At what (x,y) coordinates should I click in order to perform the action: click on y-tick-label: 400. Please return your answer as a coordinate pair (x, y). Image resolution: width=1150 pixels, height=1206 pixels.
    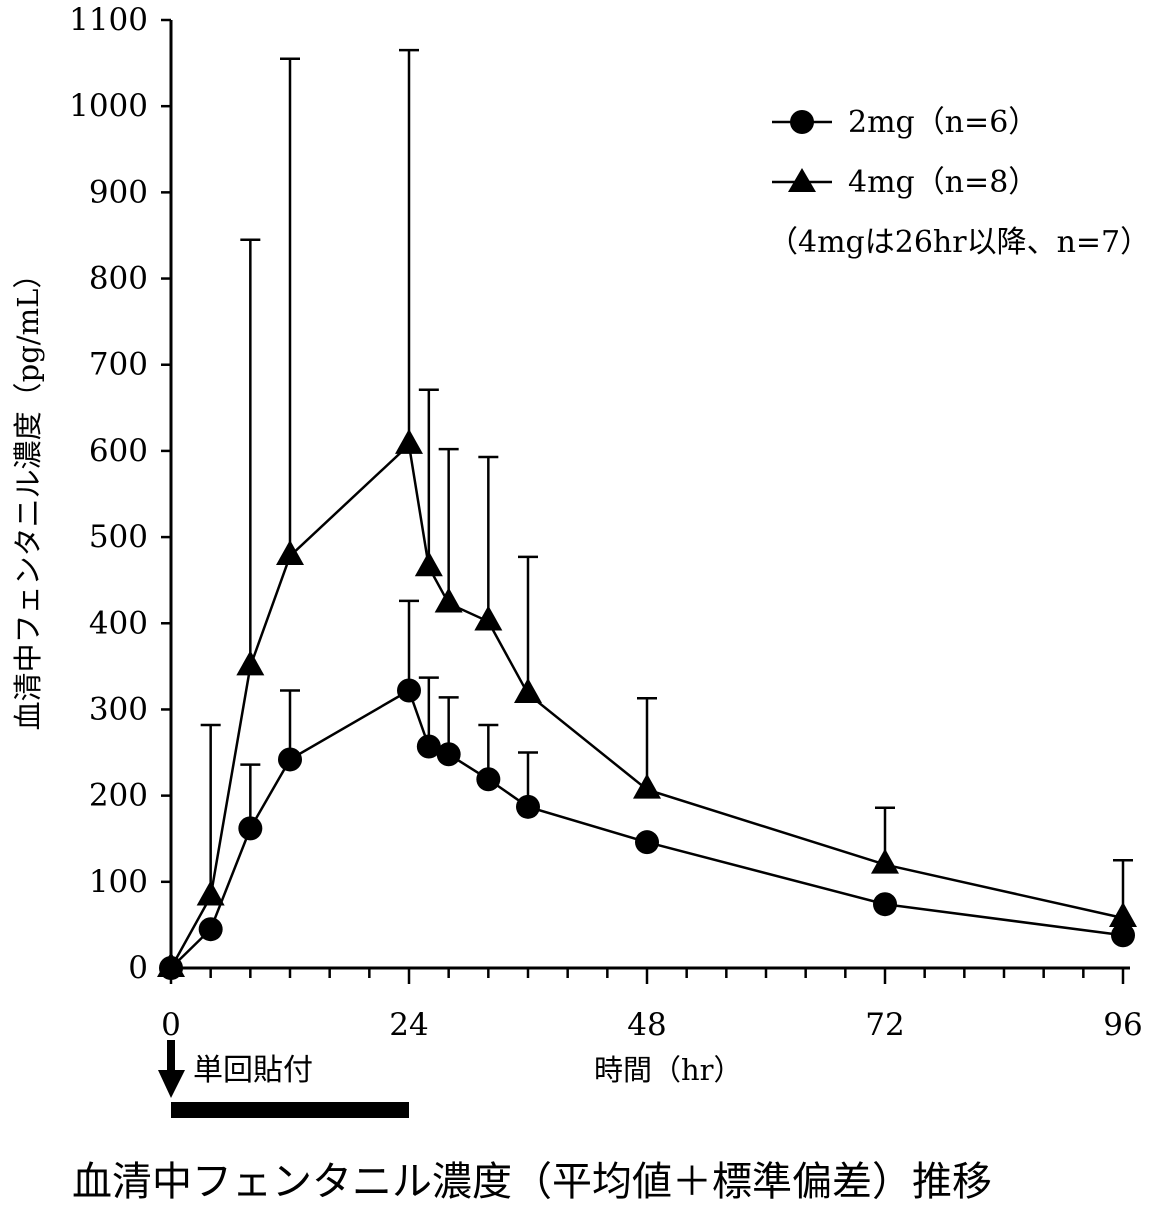
    Looking at the image, I should click on (118, 623).